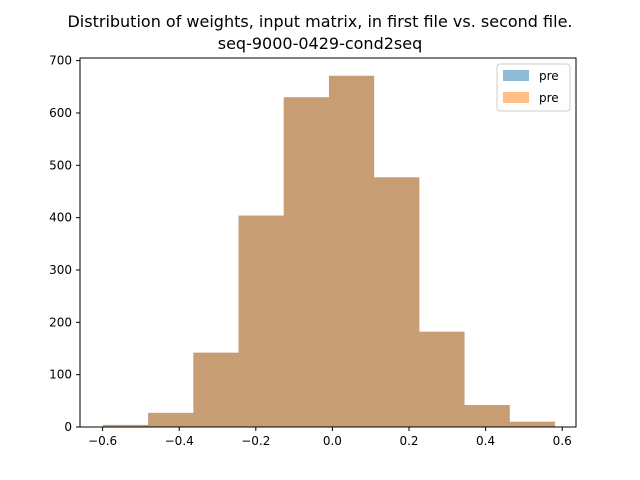 The width and height of the screenshot is (640, 480). What do you see at coordinates (60, 113) in the screenshot?
I see `y-tick-label: 600` at bounding box center [60, 113].